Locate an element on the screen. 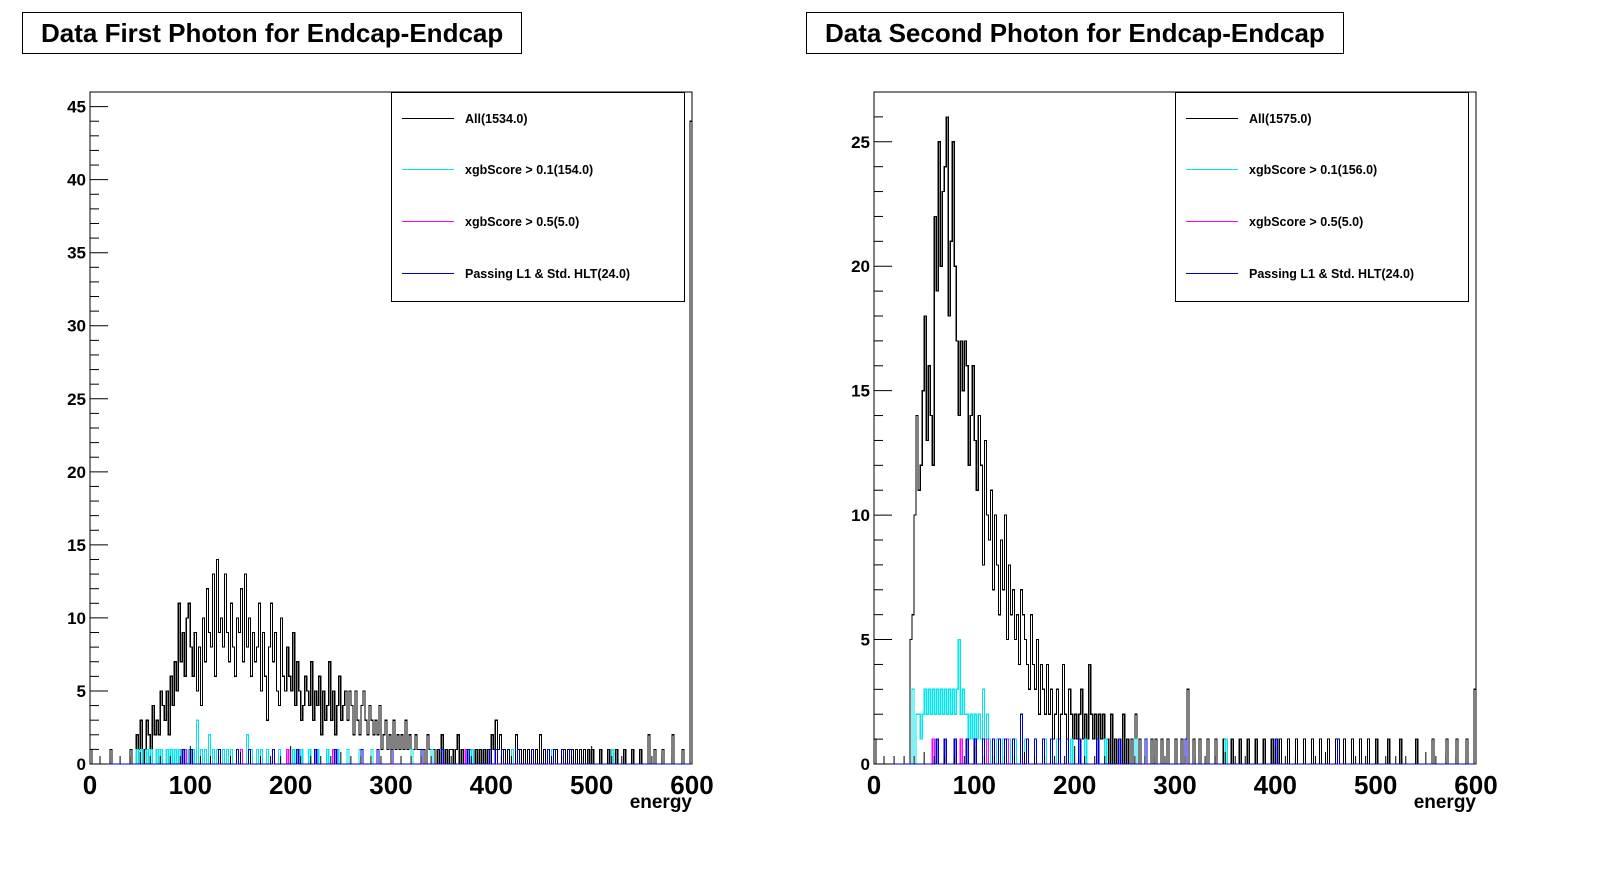 This screenshot has width=1598, height=874. plot-title: Data First Photon for Endcap-Endcap is located at coordinates (272, 33).